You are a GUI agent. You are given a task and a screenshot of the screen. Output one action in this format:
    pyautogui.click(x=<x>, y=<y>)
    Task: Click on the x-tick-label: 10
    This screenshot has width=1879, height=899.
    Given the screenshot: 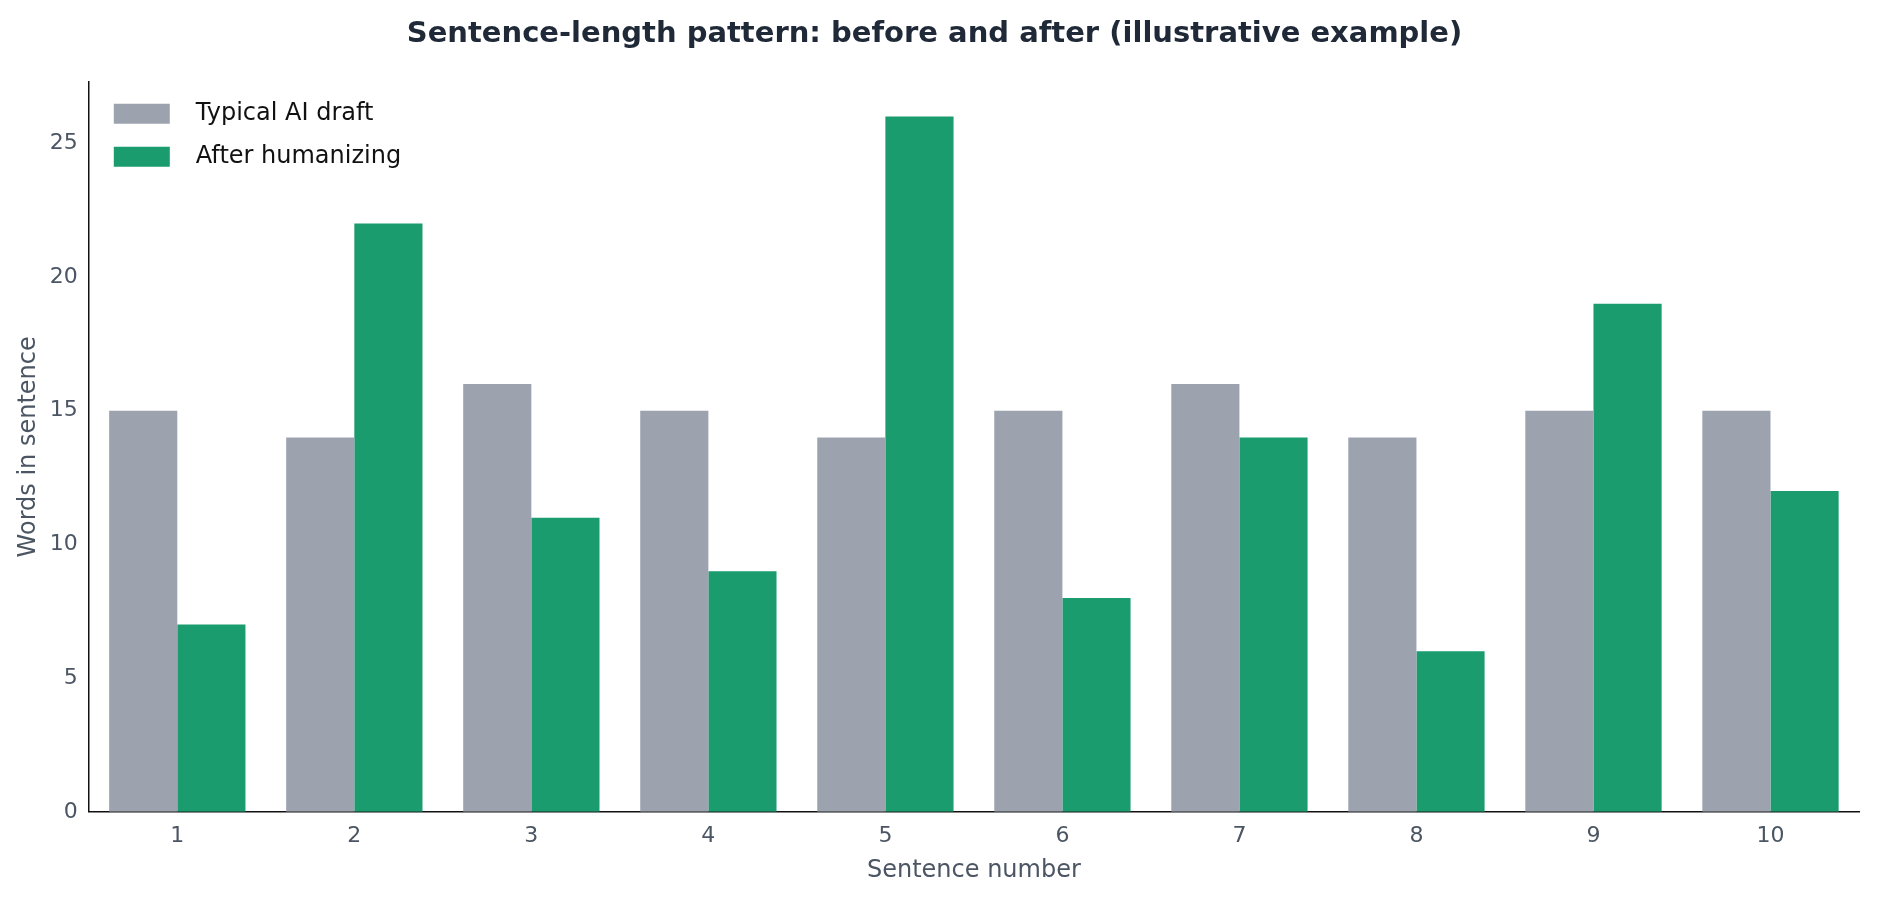 What is the action you would take?
    pyautogui.click(x=1770, y=834)
    